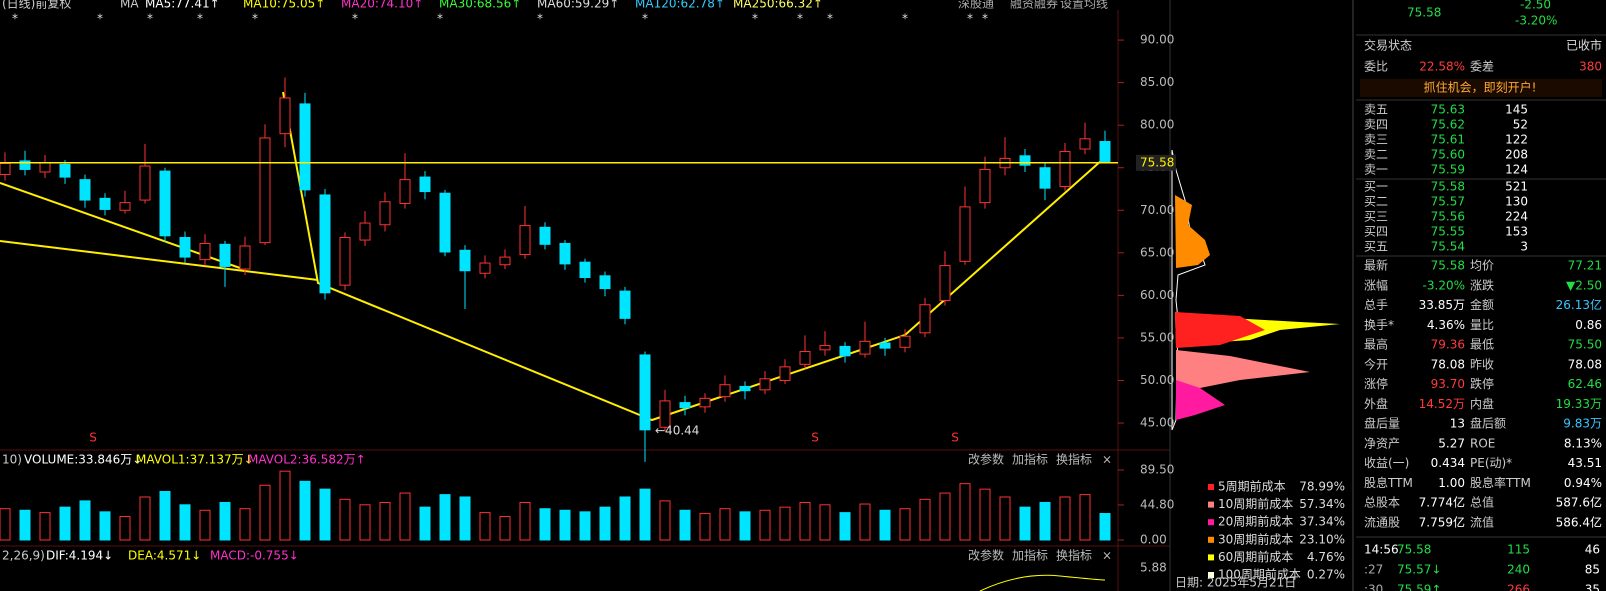  What do you see at coordinates (1157, 504) in the screenshot?
I see `v-tick-label: 44.80` at bounding box center [1157, 504].